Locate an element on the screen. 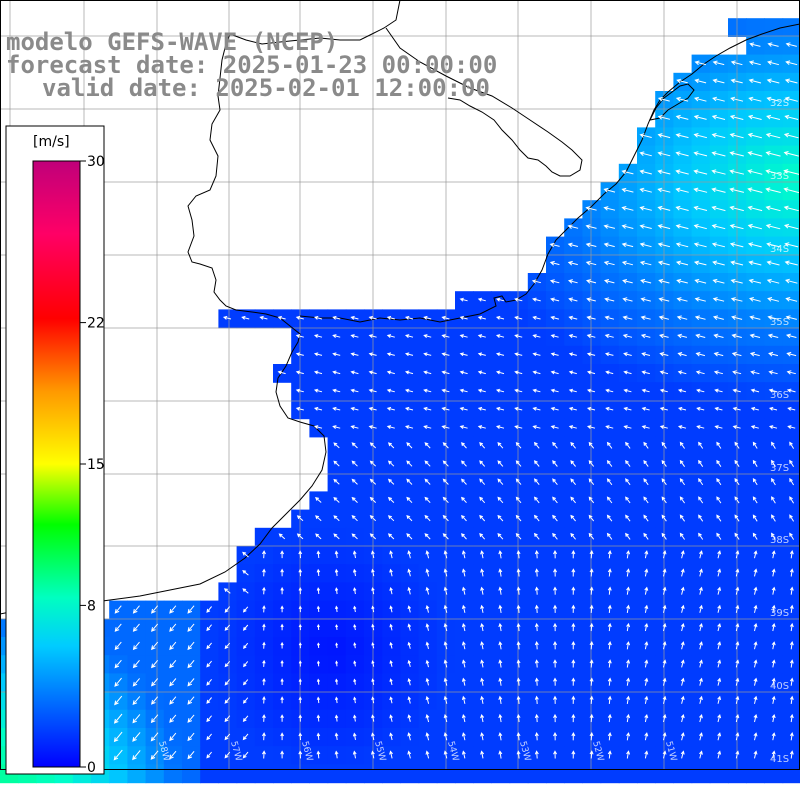 The width and height of the screenshot is (800, 800). title-valid-date: valid date: 2025-02-01 12:00:00 is located at coordinates (266, 88).